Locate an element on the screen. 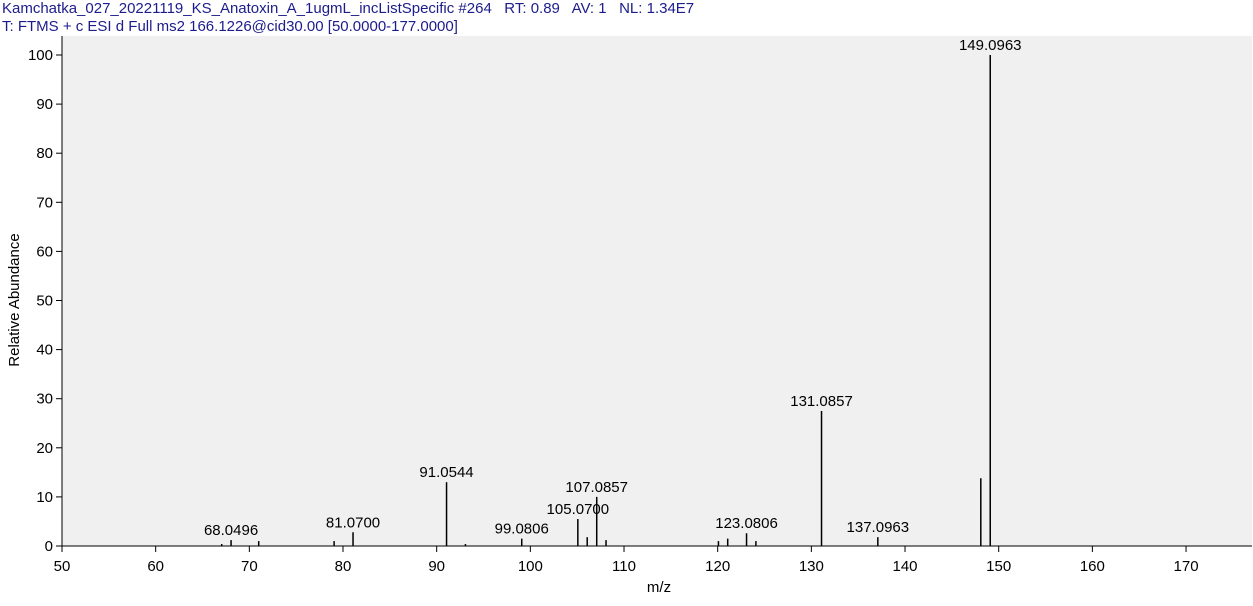 The height and width of the screenshot is (606, 1253). peak-label: 123.0806 is located at coordinates (746, 523).